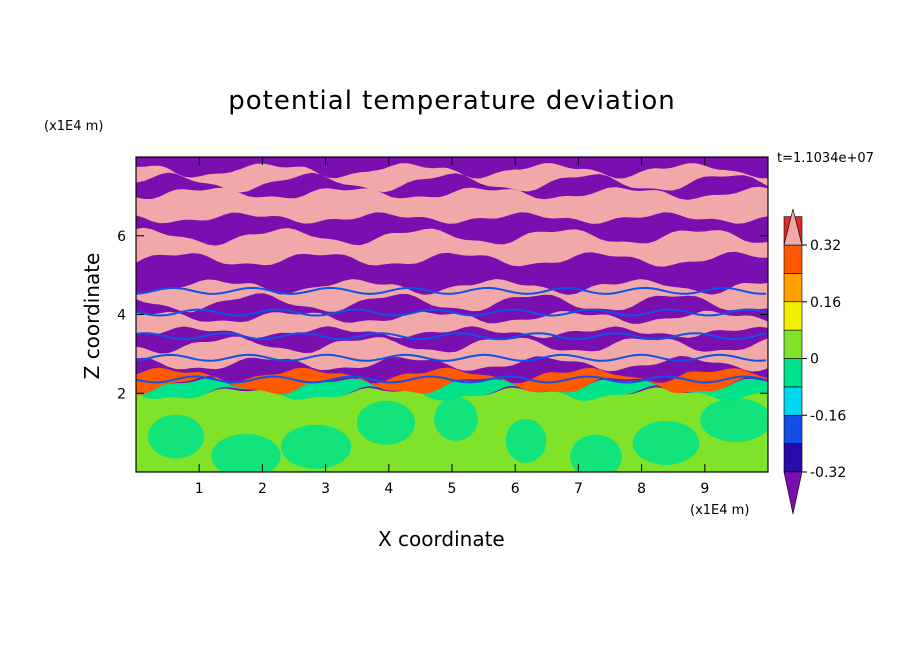 The width and height of the screenshot is (904, 654). I want to click on y-tick-label: 4, so click(121, 316).